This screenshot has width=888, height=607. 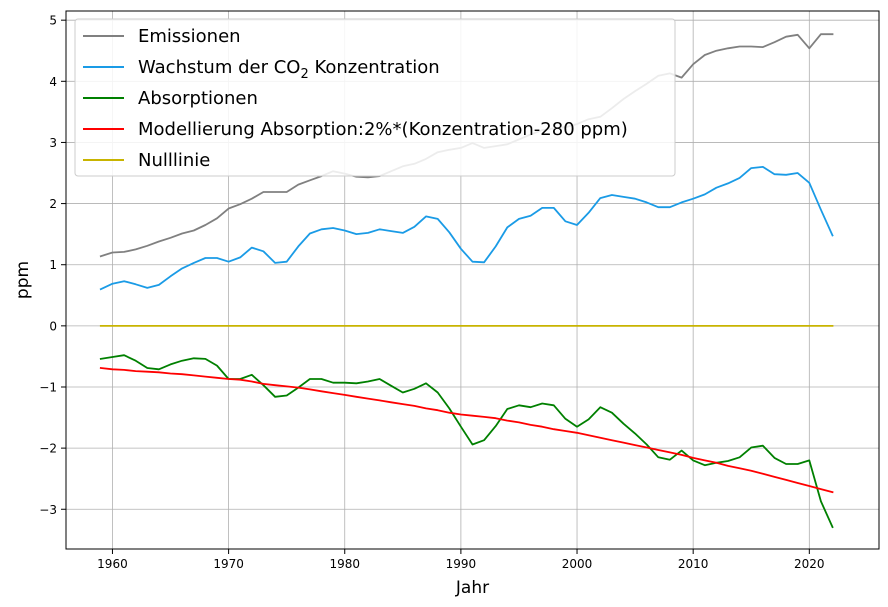 What do you see at coordinates (48, 510) in the screenshot?
I see `y-tick-label: −3` at bounding box center [48, 510].